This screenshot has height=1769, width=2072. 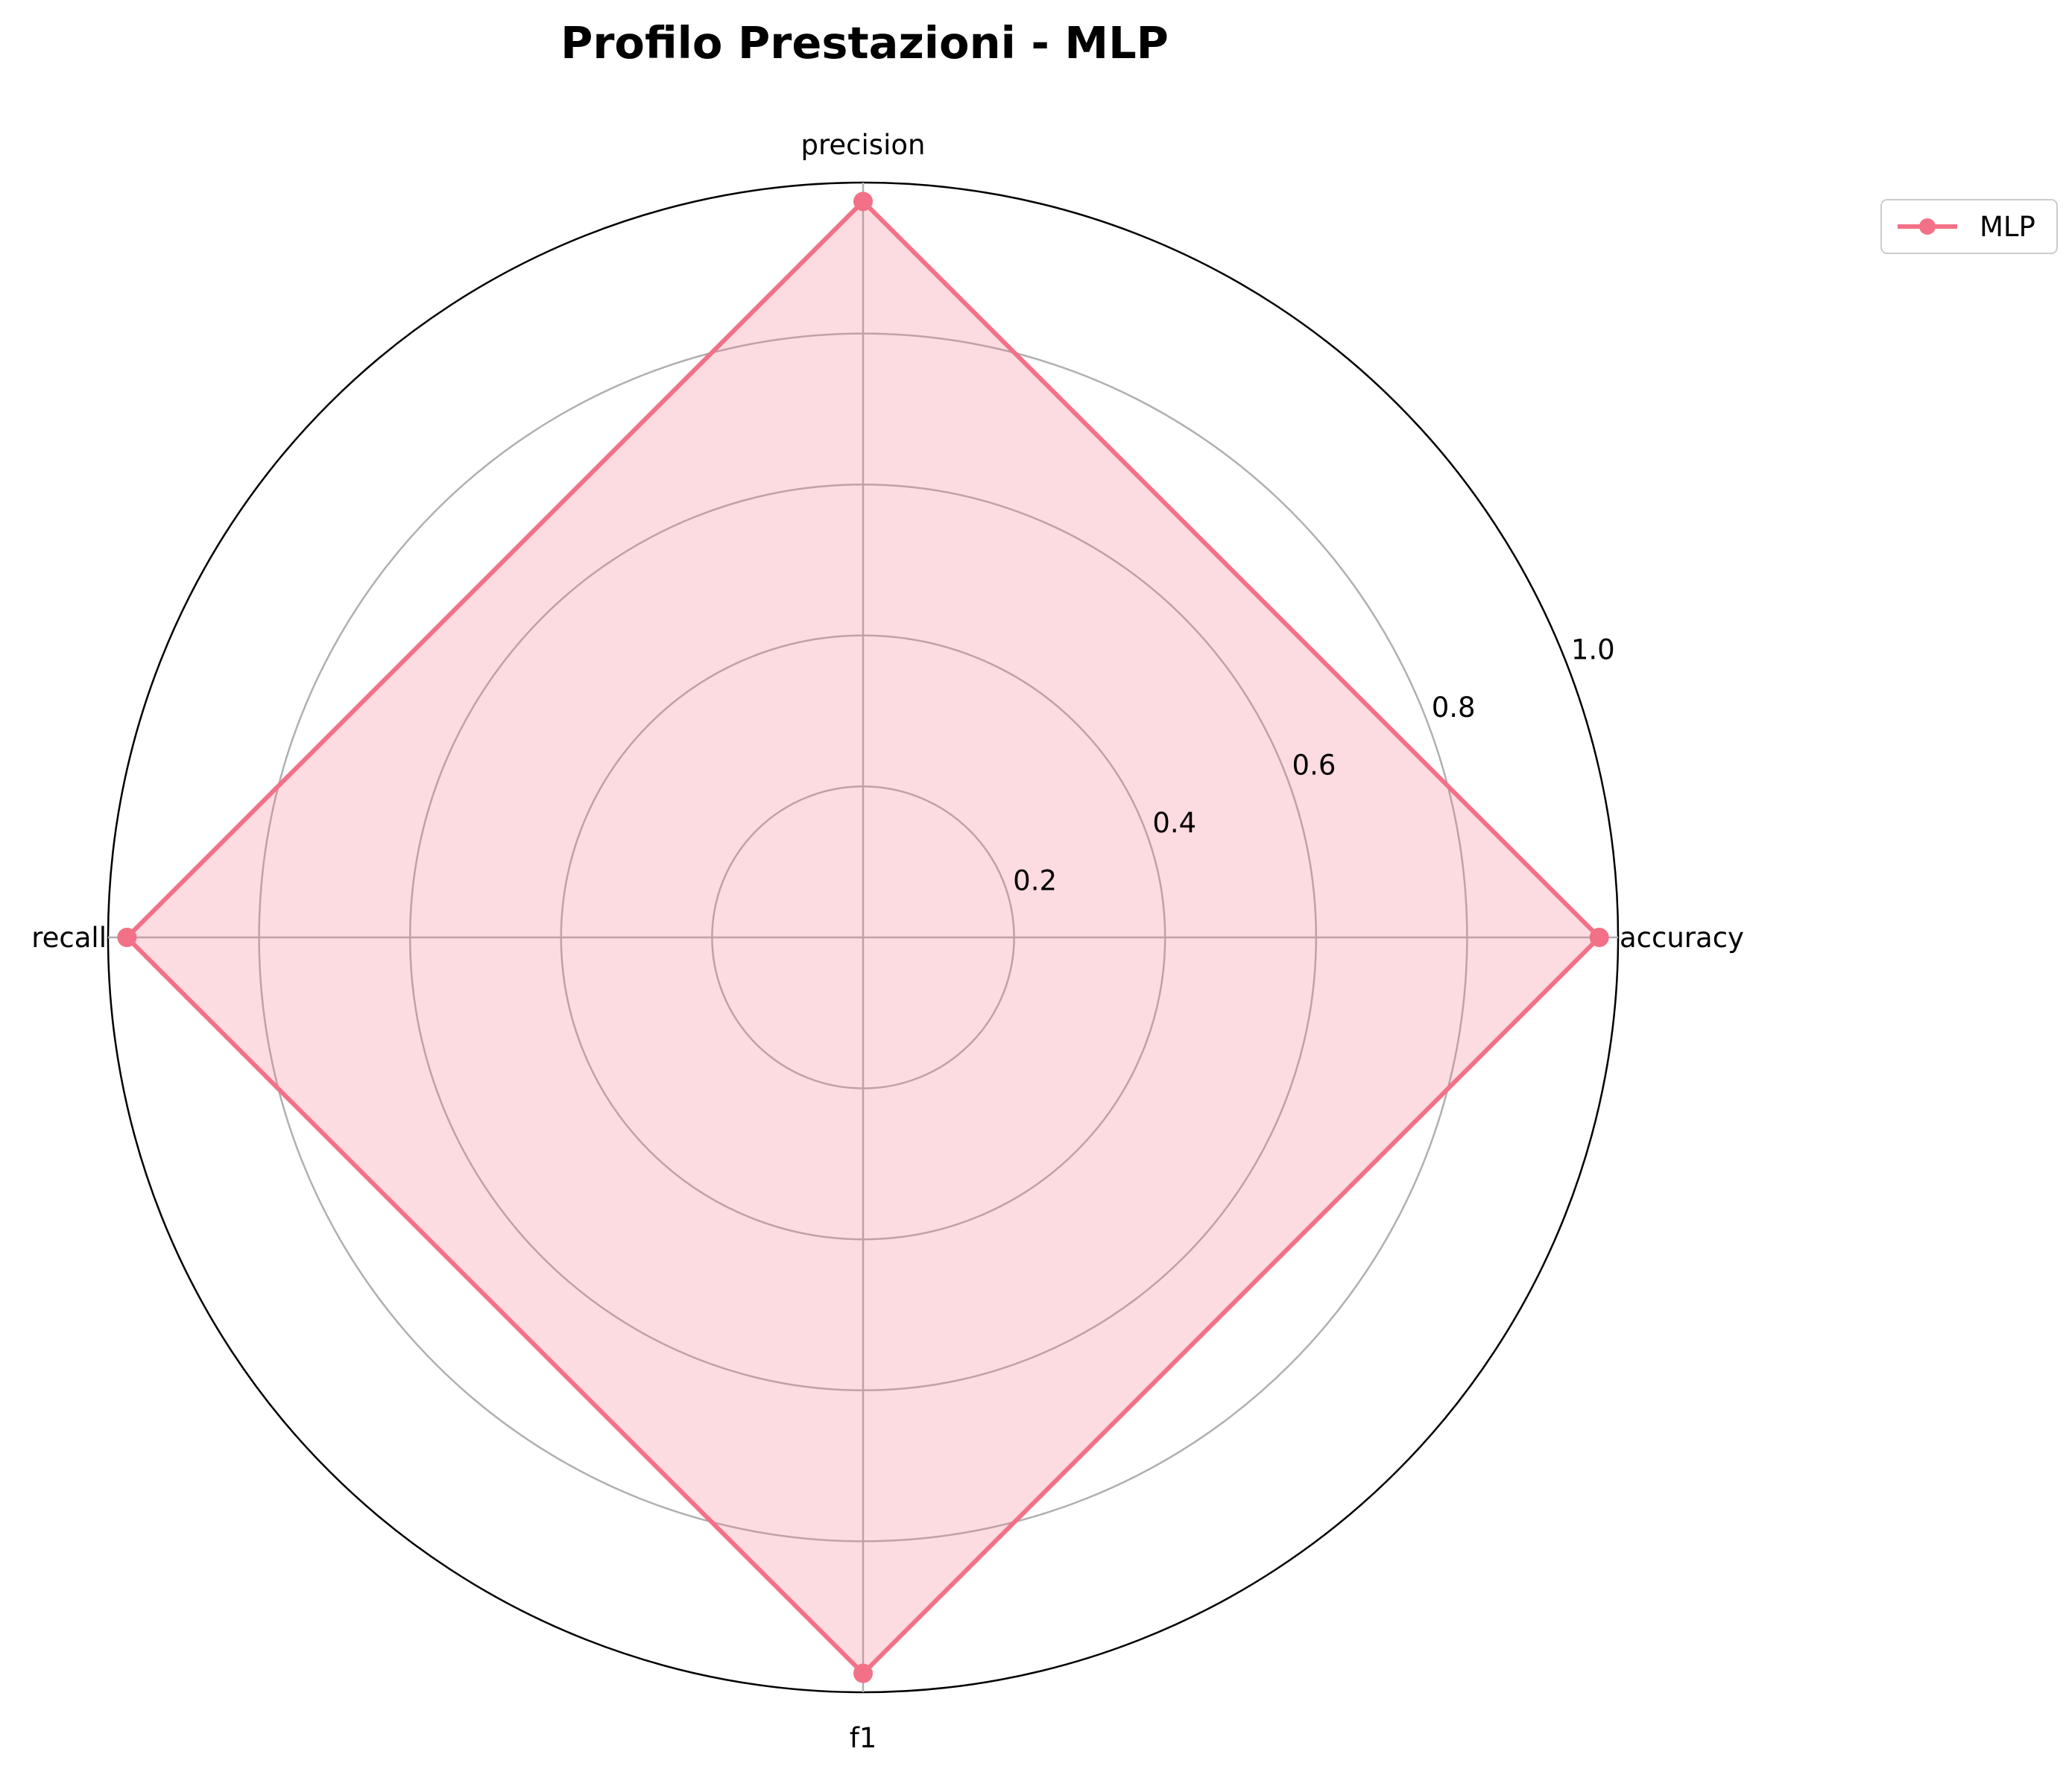 What do you see at coordinates (1682, 938) in the screenshot?
I see `category-label-accuracy: accuracy` at bounding box center [1682, 938].